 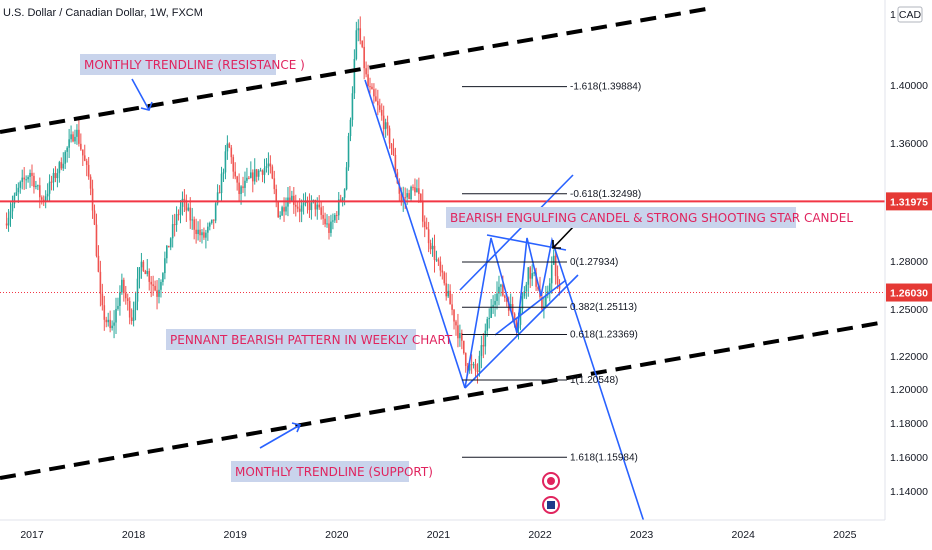 What do you see at coordinates (909, 458) in the screenshot?
I see `price-tick-label: 1.16000` at bounding box center [909, 458].